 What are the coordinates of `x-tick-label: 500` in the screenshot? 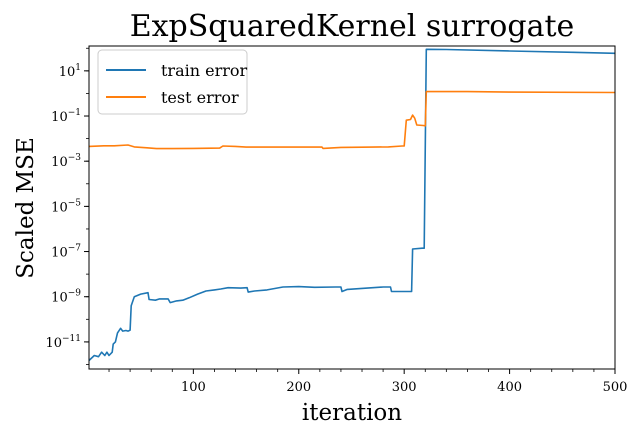 It's located at (615, 387).